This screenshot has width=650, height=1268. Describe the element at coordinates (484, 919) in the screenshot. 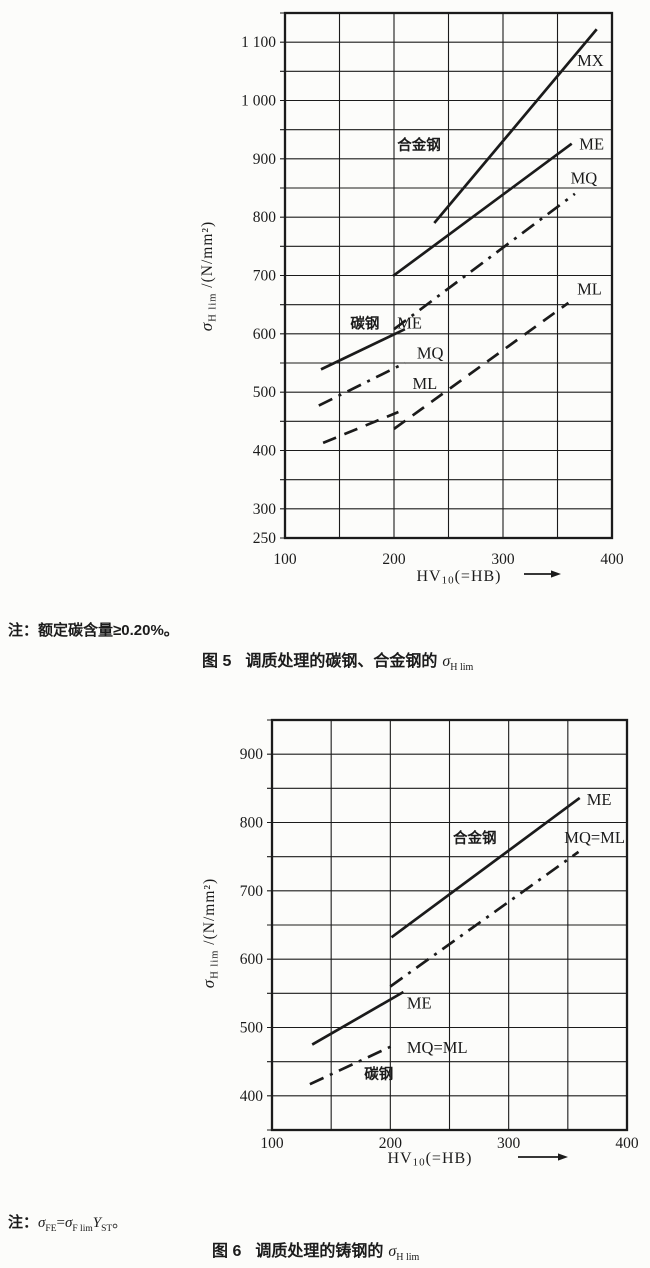

I see `series-line-alloy-cast-steel-MQ-ML` at that location.